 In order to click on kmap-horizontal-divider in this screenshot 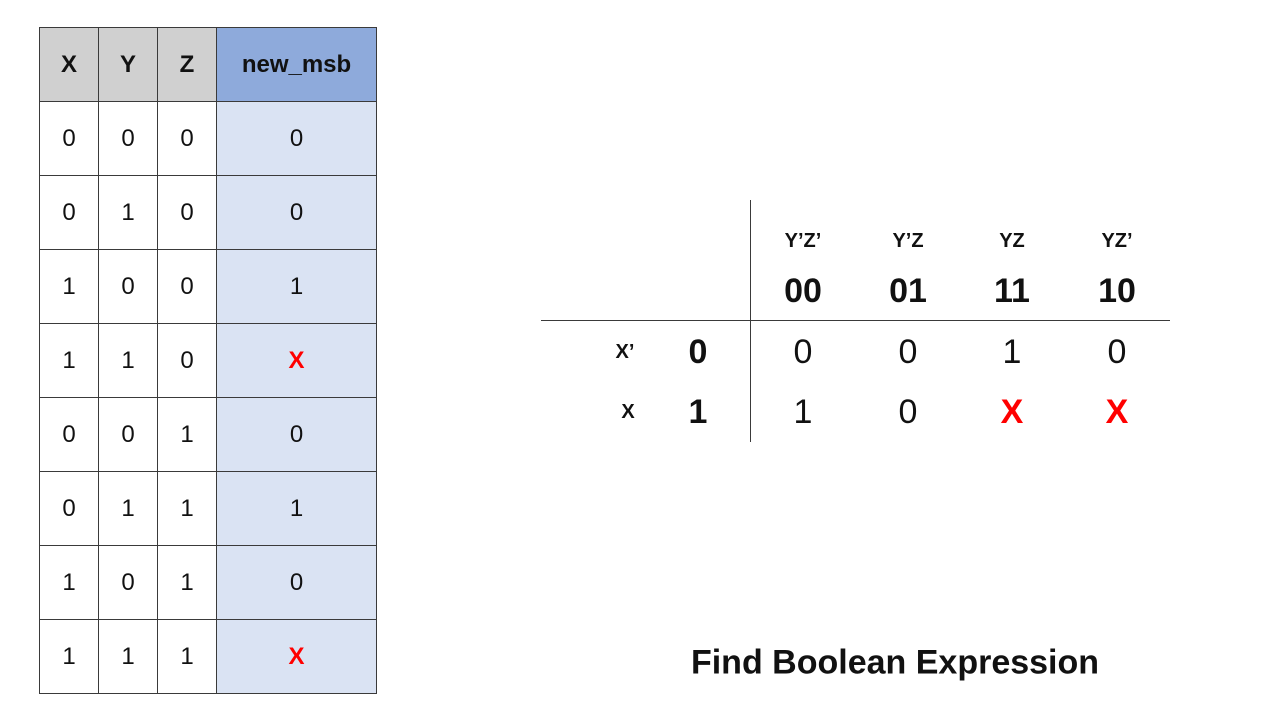, I will do `click(855, 320)`.